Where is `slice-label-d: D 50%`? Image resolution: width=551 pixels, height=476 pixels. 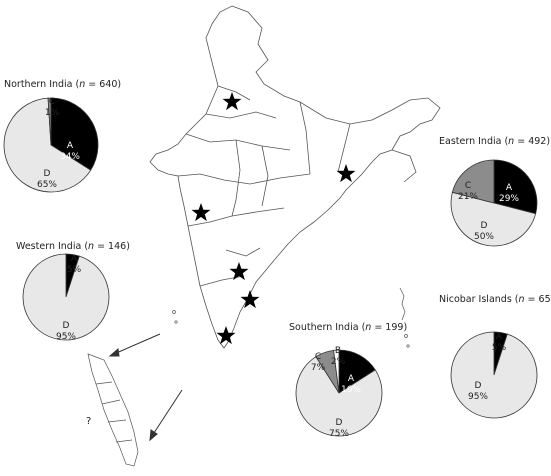
slice-label-d: D 50% is located at coordinates (484, 231).